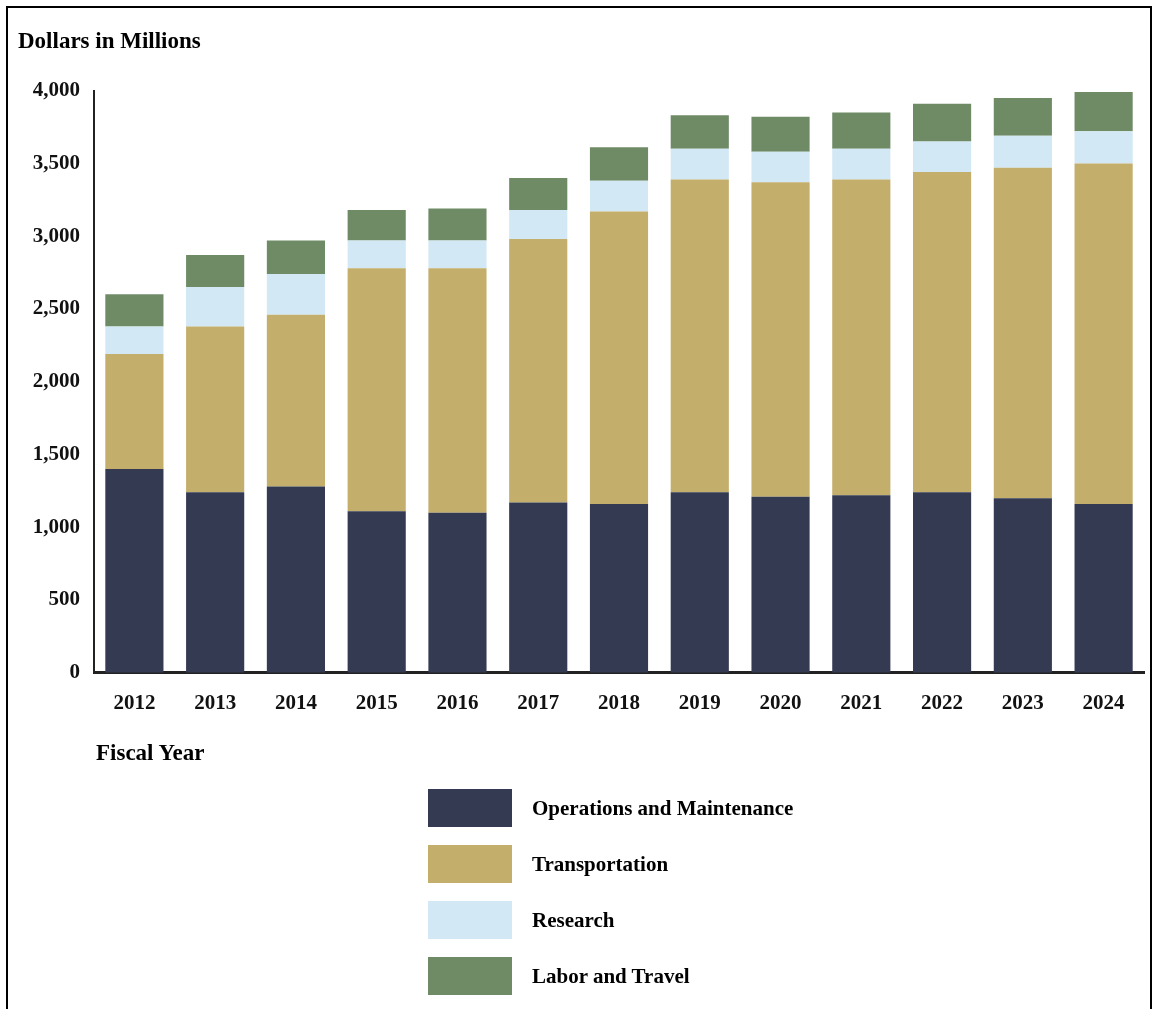  I want to click on legend-label: Research, so click(573, 920).